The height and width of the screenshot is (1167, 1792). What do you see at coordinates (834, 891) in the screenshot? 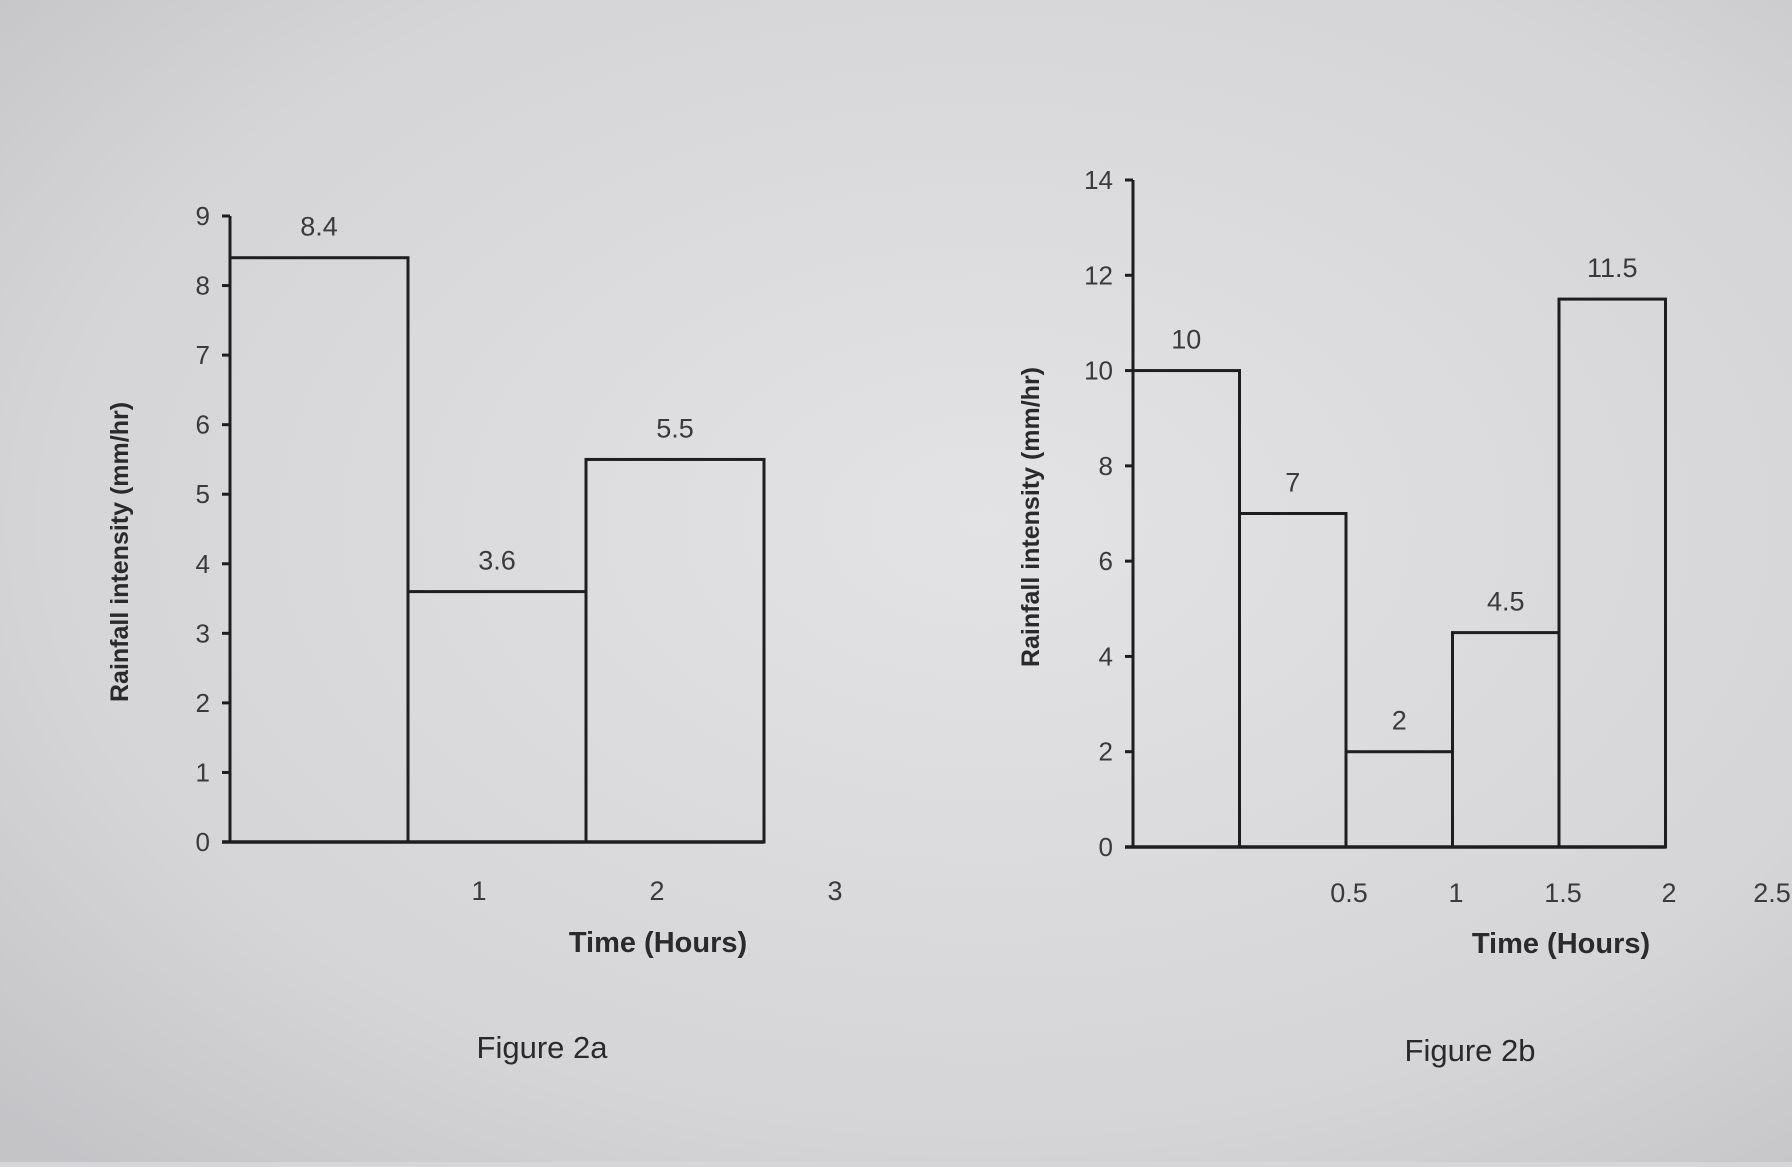
I see `x-tick-label: 3` at bounding box center [834, 891].